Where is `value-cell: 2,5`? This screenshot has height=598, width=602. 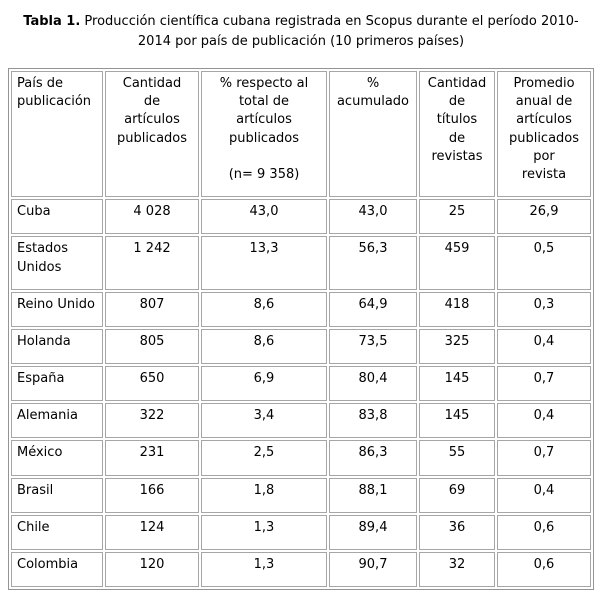
value-cell: 2,5 is located at coordinates (264, 458).